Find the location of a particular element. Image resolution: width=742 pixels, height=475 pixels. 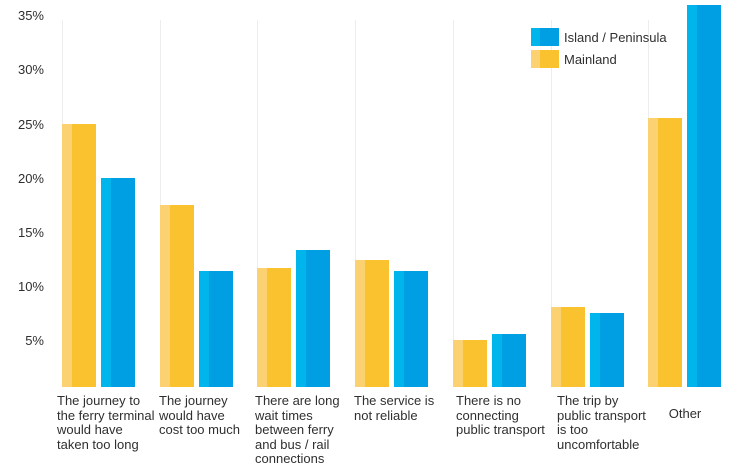

legend-label-mainland: Mainland is located at coordinates (590, 59).